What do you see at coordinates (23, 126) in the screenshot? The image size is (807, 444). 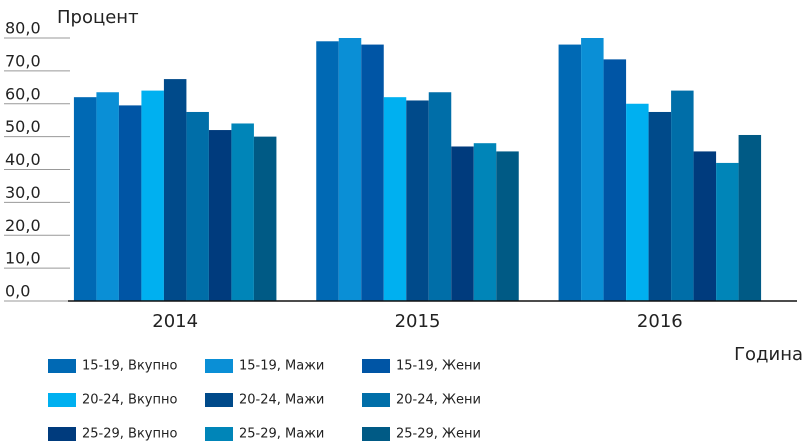 I see `y-tick-label: 50,0` at bounding box center [23, 126].